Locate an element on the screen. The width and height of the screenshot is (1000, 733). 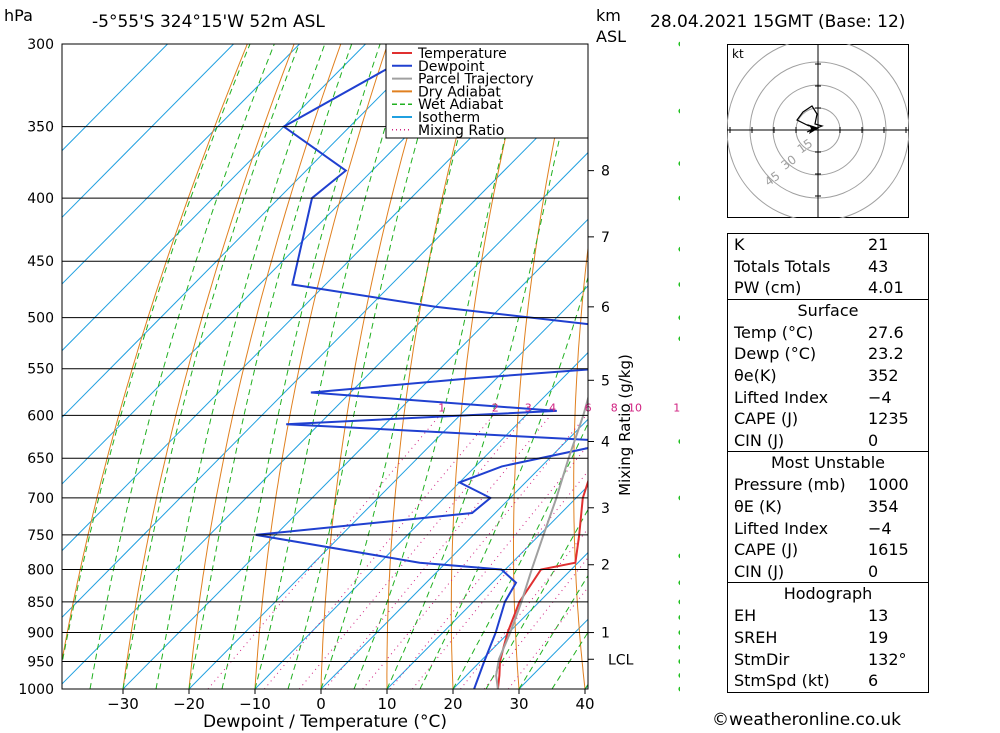
index-label: CIN (J) is located at coordinates (759, 571).